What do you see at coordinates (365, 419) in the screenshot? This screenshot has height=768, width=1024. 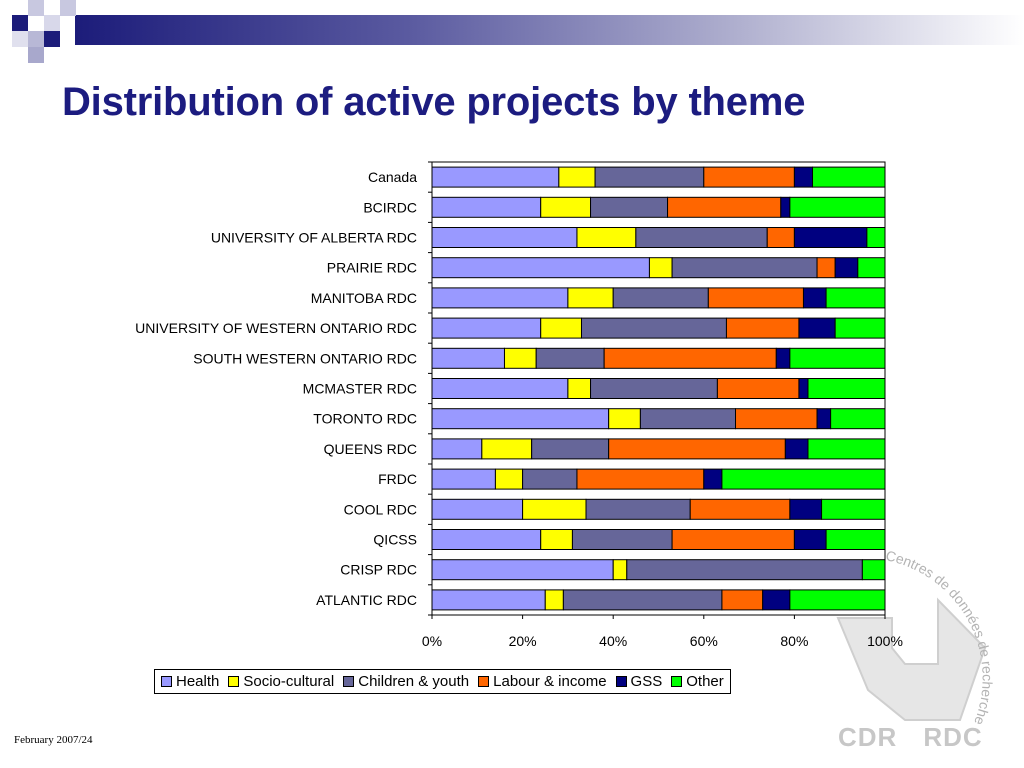 I see `category-label: TORONTO RDC` at bounding box center [365, 419].